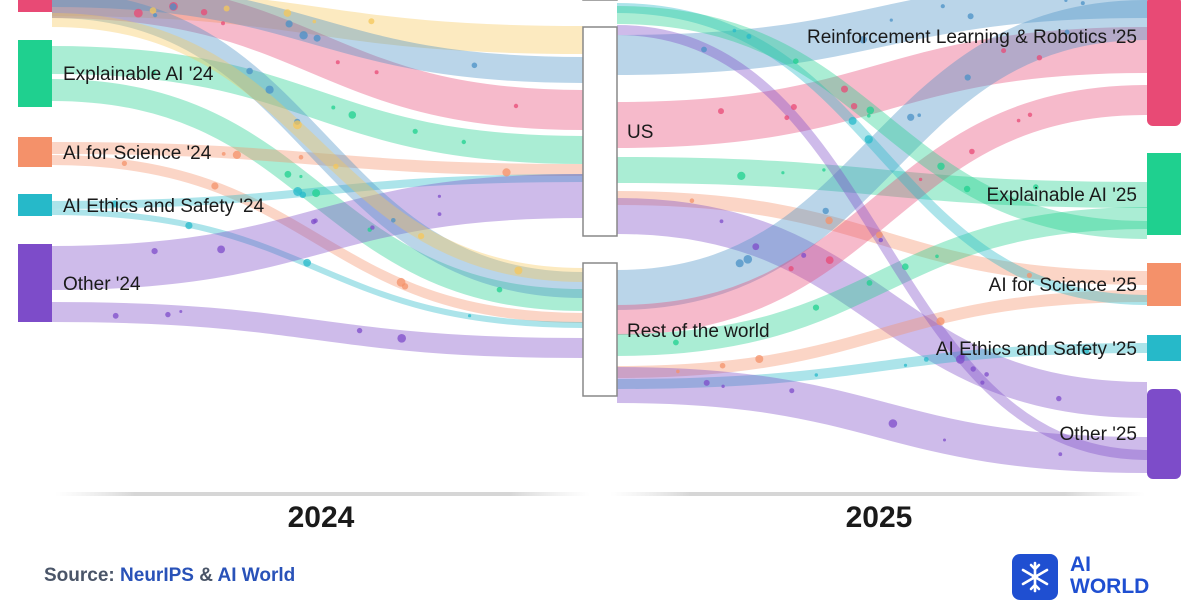  I want to click on ai-world-logo: AI WORLD, so click(1092, 576).